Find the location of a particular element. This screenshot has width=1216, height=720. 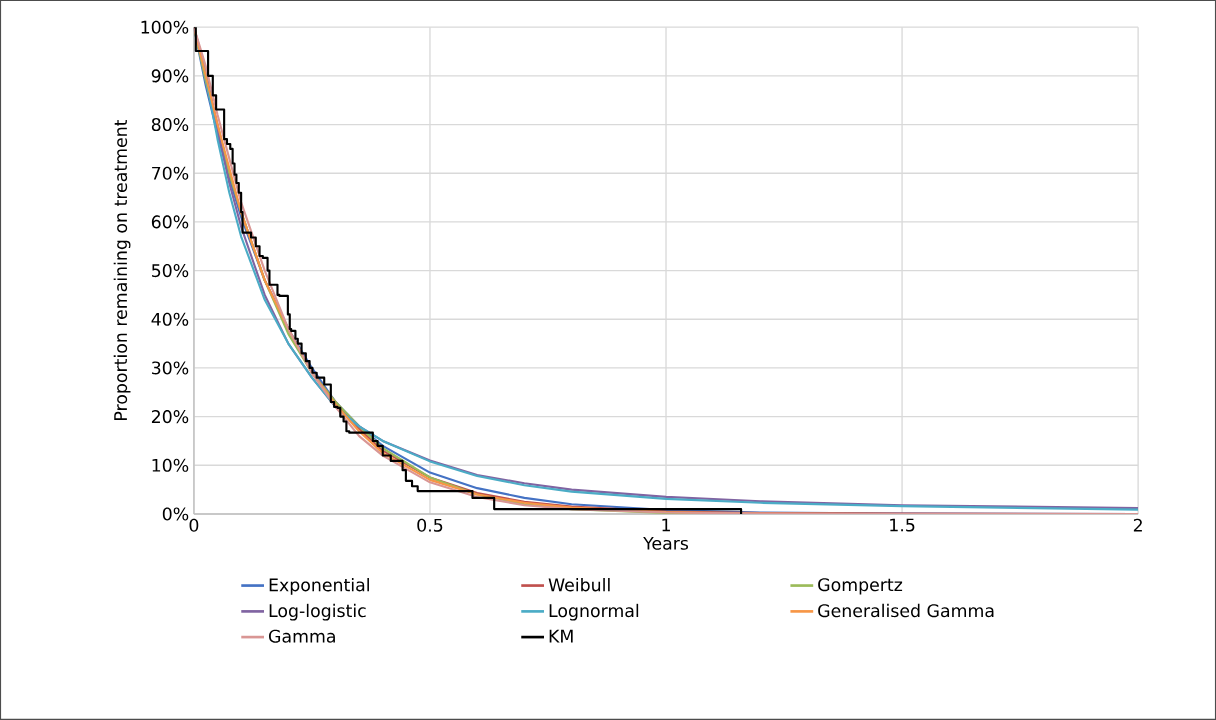

y-tick-label: 10% is located at coordinates (170, 465).